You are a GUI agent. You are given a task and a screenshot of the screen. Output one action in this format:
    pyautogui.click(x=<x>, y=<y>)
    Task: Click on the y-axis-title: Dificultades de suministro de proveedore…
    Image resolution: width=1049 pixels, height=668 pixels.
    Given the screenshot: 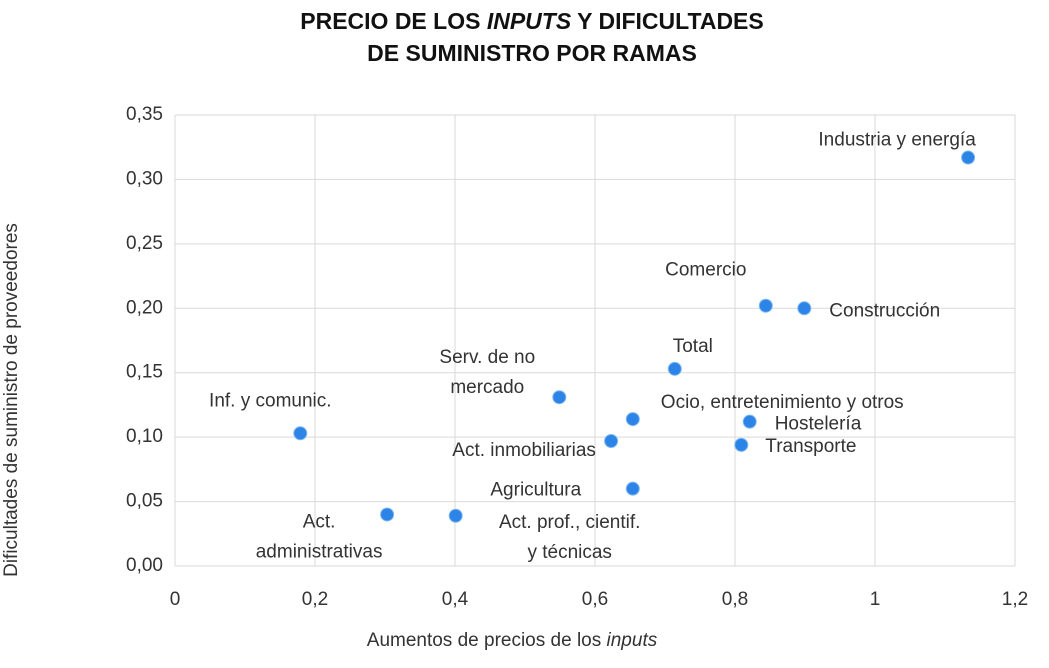 What is the action you would take?
    pyautogui.click(x=11, y=400)
    